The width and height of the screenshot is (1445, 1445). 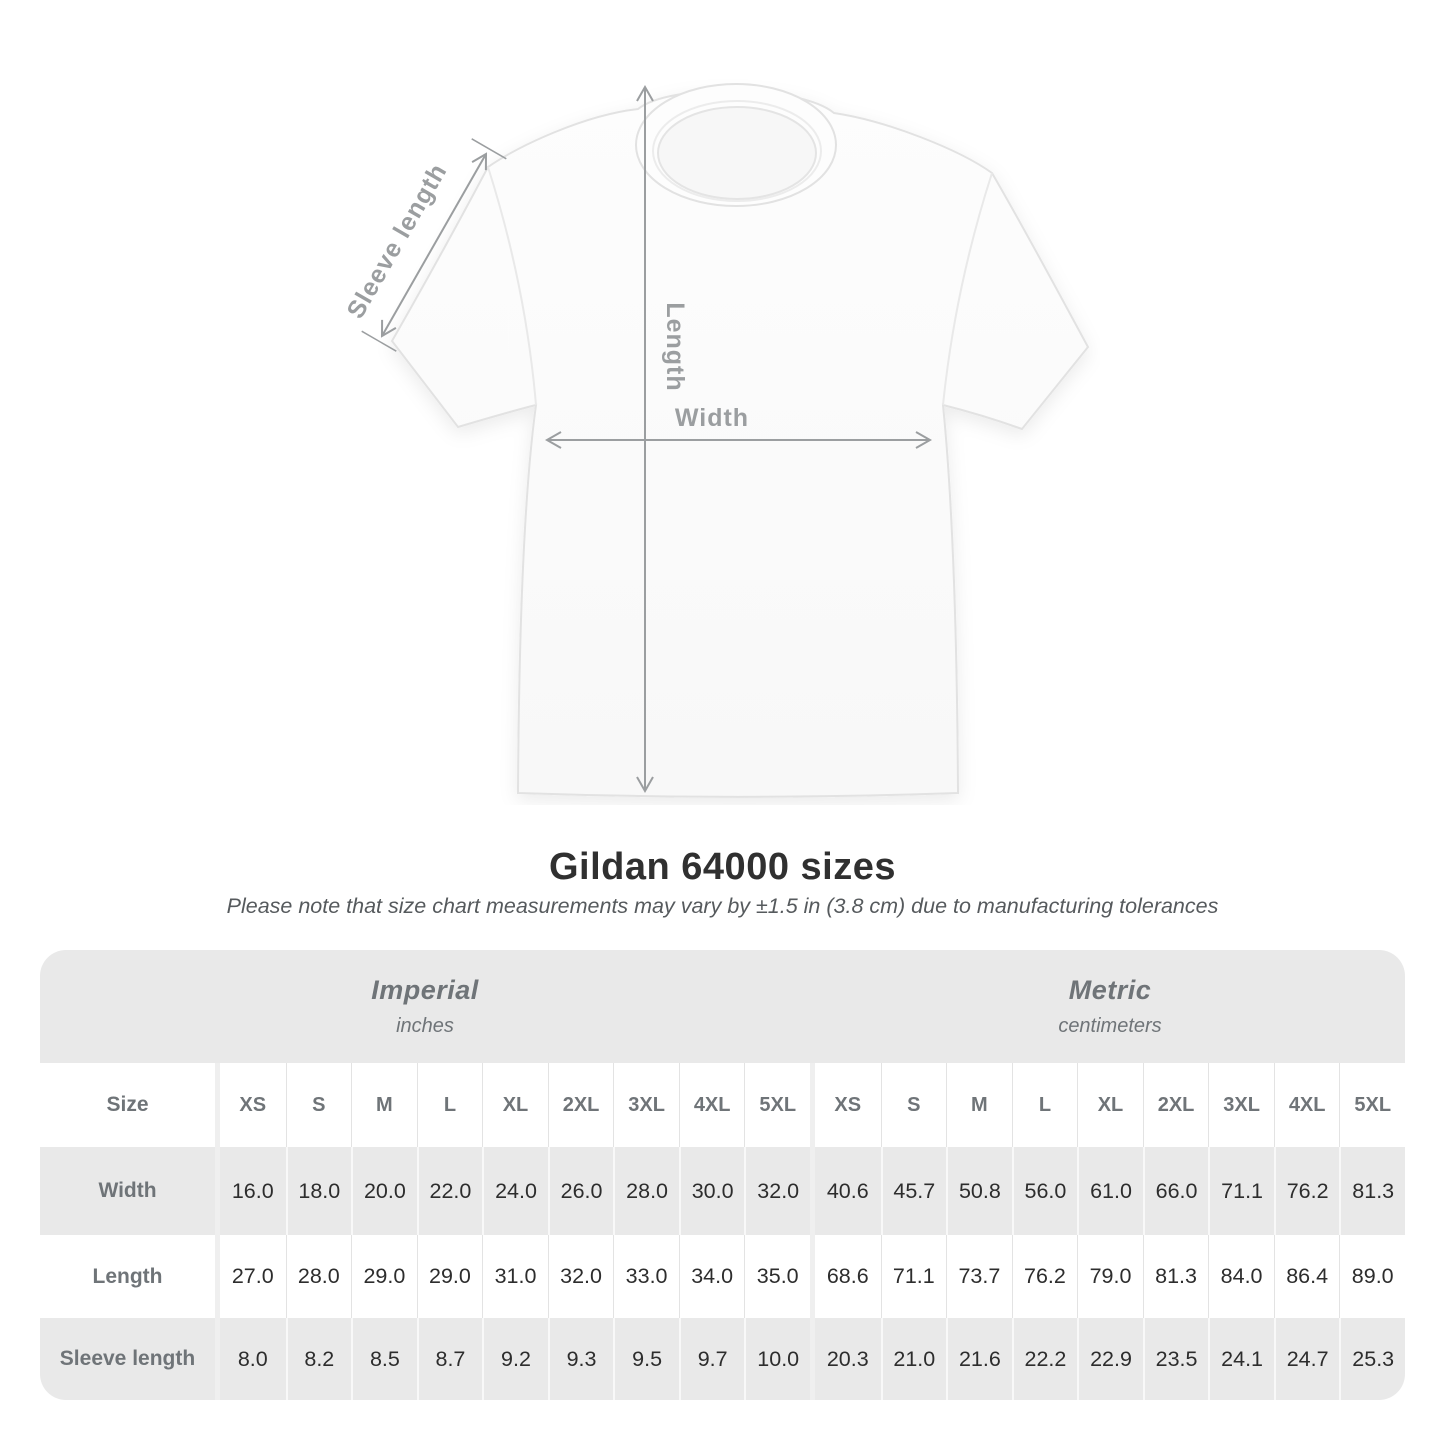 What do you see at coordinates (1110, 1276) in the screenshot?
I see `value-cell: 79.0` at bounding box center [1110, 1276].